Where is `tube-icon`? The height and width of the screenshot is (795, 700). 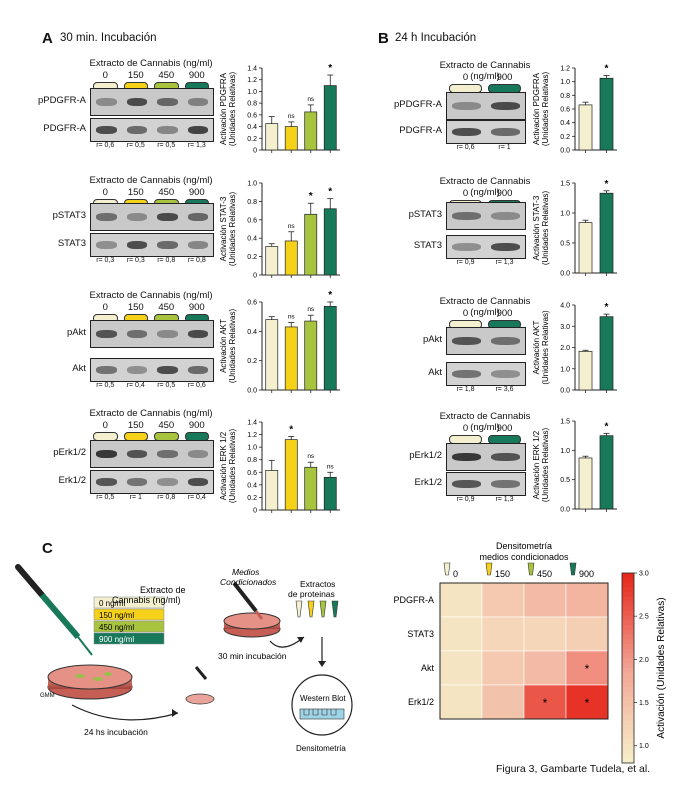
tube-icon is located at coordinates (489, 569).